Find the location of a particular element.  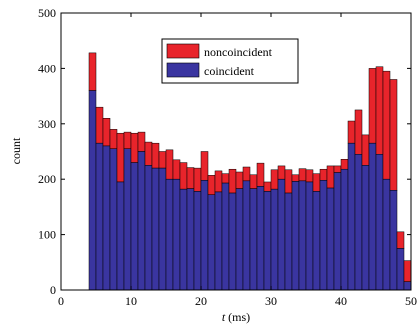

x-tick-label: 20 is located at coordinates (201, 301).